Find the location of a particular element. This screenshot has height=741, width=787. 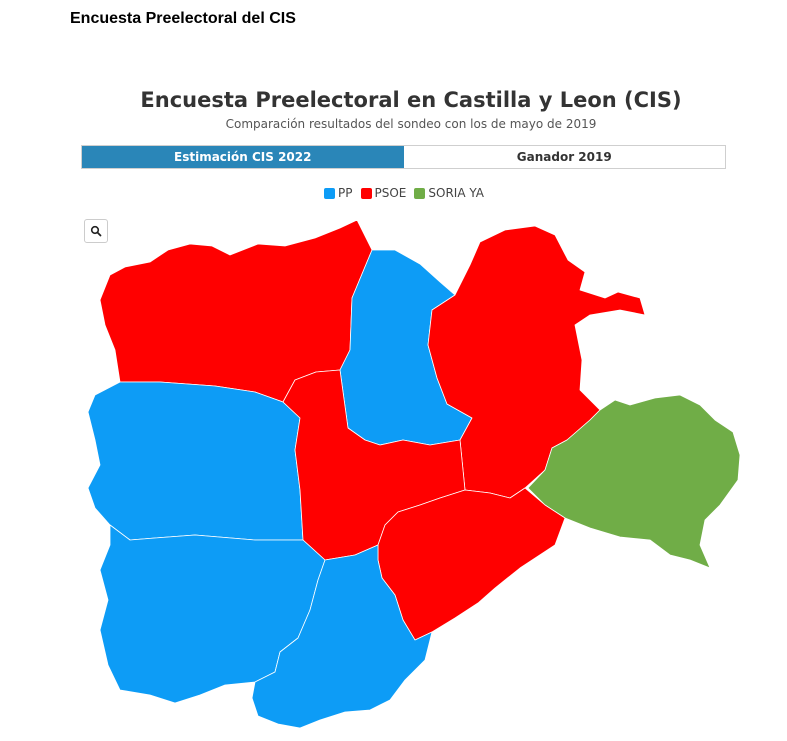

legend: PP PSOE SORIA YA is located at coordinates (393, 193).